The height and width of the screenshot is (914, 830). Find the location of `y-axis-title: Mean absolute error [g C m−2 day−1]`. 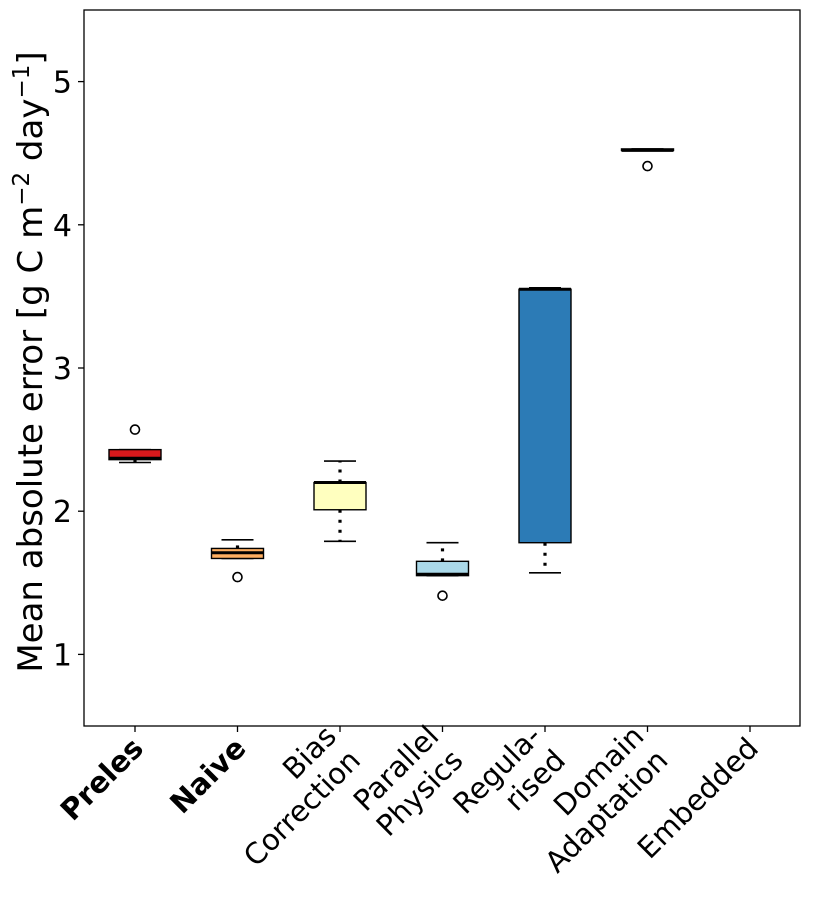

y-axis-title: Mean absolute error [g C m−2 day−1] is located at coordinates (30, 361).